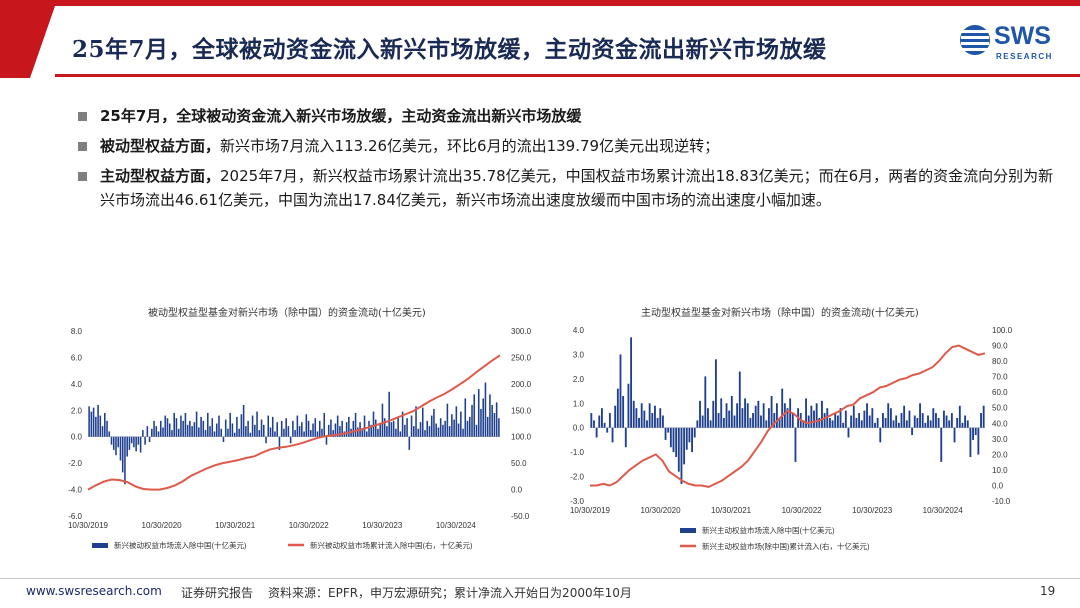  What do you see at coordinates (540, 578) in the screenshot?
I see `footer-divider` at bounding box center [540, 578].